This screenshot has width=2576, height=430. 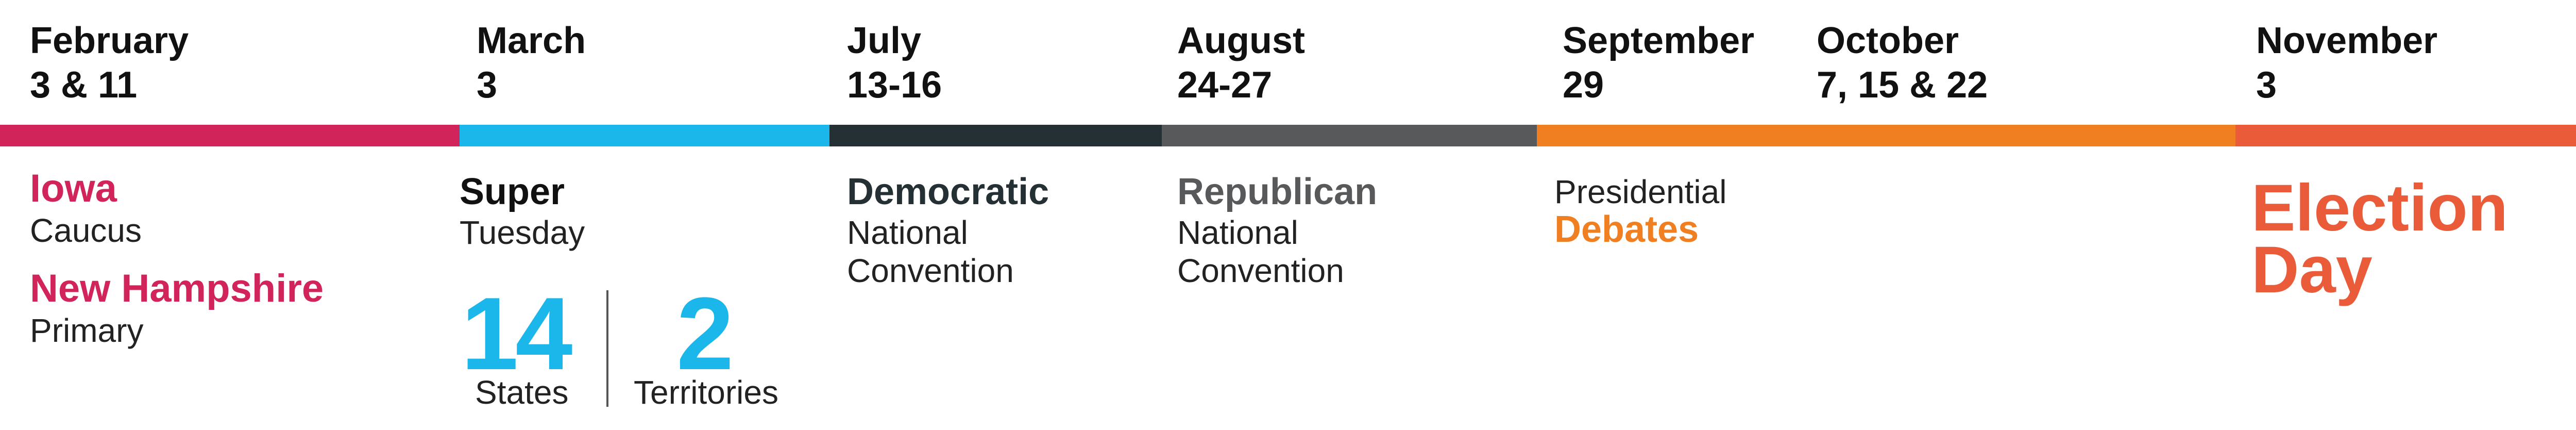 What do you see at coordinates (948, 191) in the screenshot?
I see `event-title: Democratic` at bounding box center [948, 191].